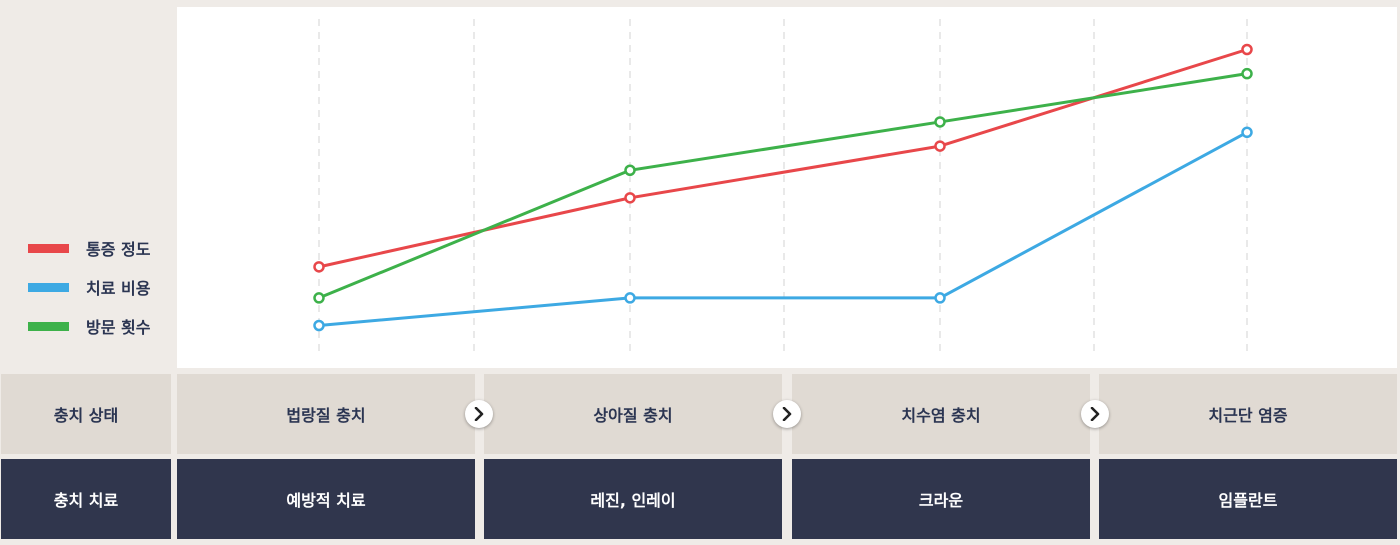  I want to click on treatment-cell-2: 레진, 인레이, so click(633, 499).